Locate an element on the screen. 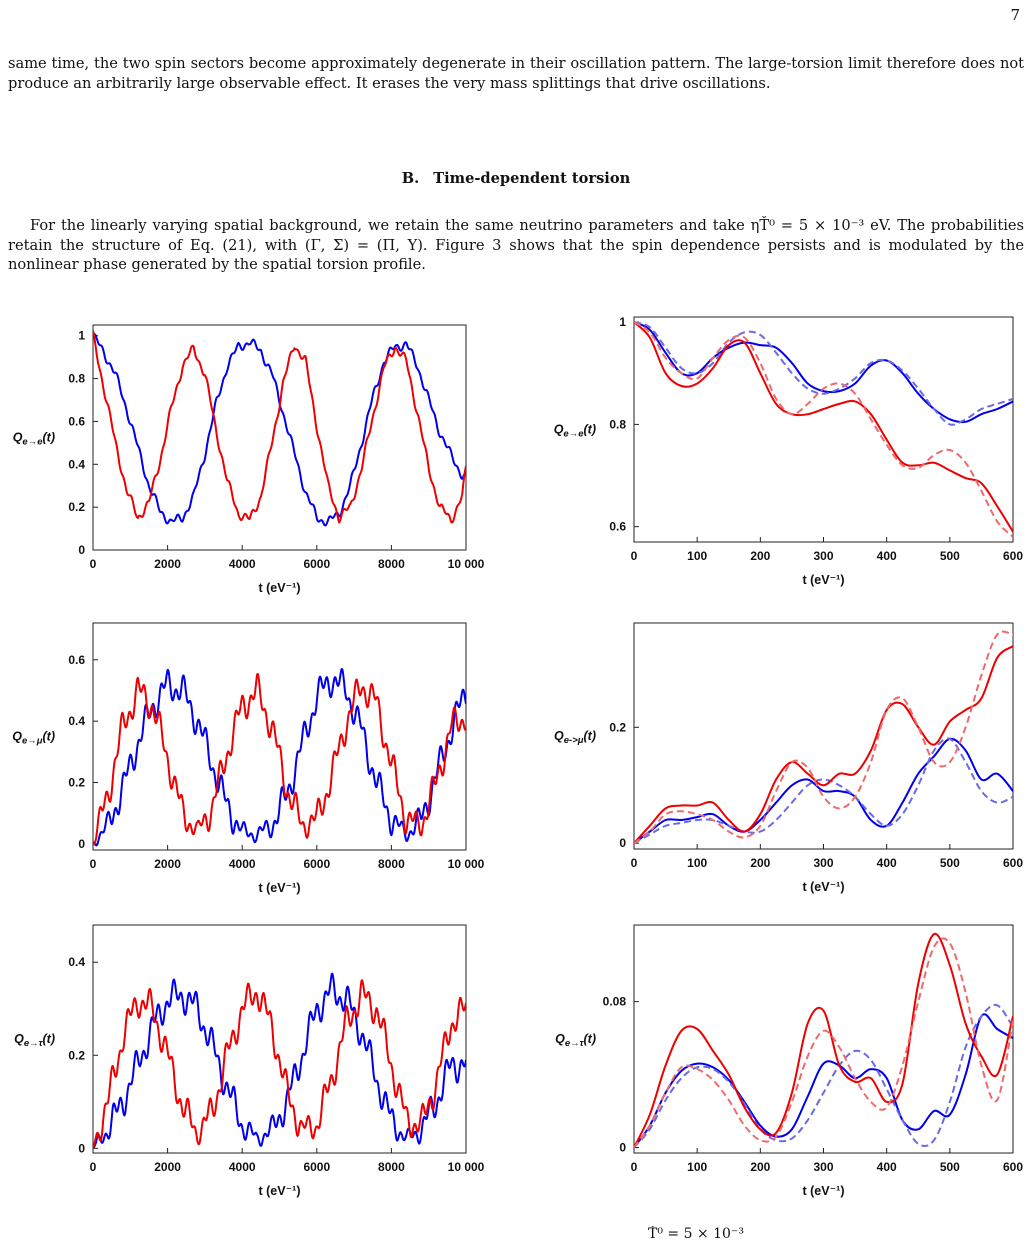 The image size is (1032, 1240). y-axis-label: Qe→τ(t) is located at coordinates (575, 1040).